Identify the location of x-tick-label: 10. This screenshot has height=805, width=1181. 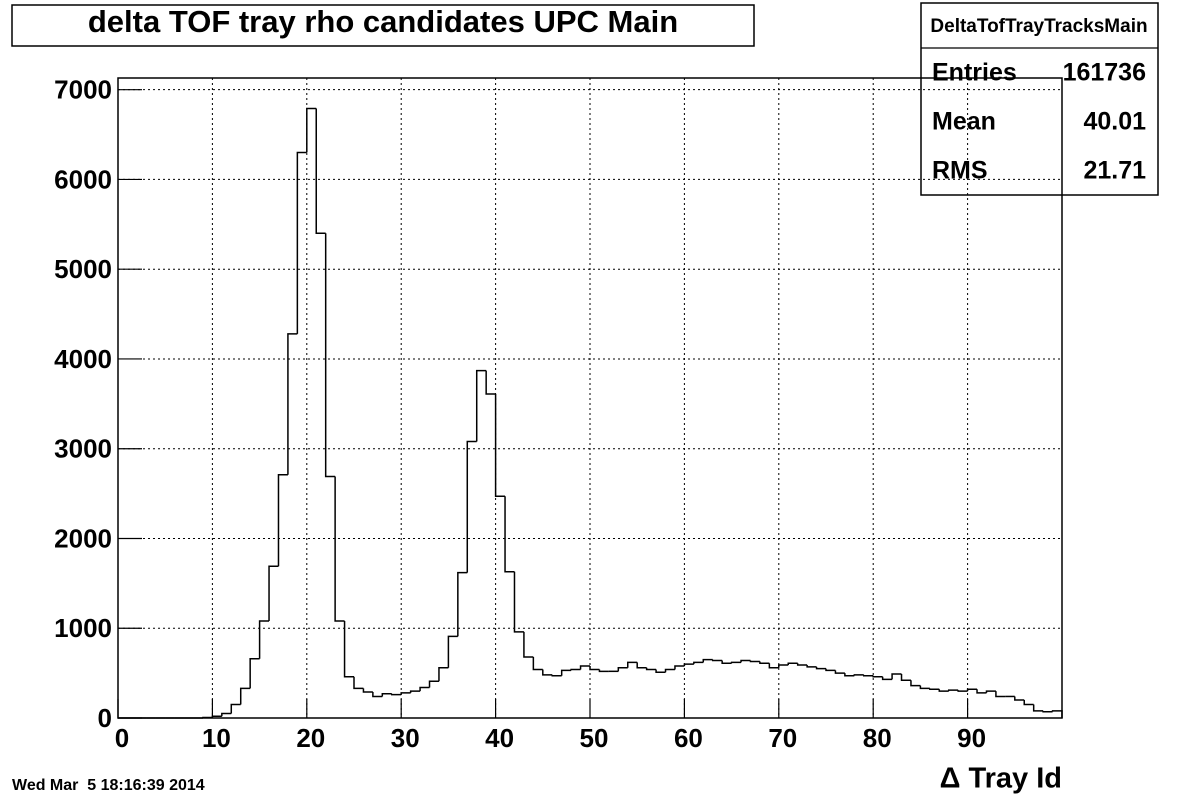
(216, 738).